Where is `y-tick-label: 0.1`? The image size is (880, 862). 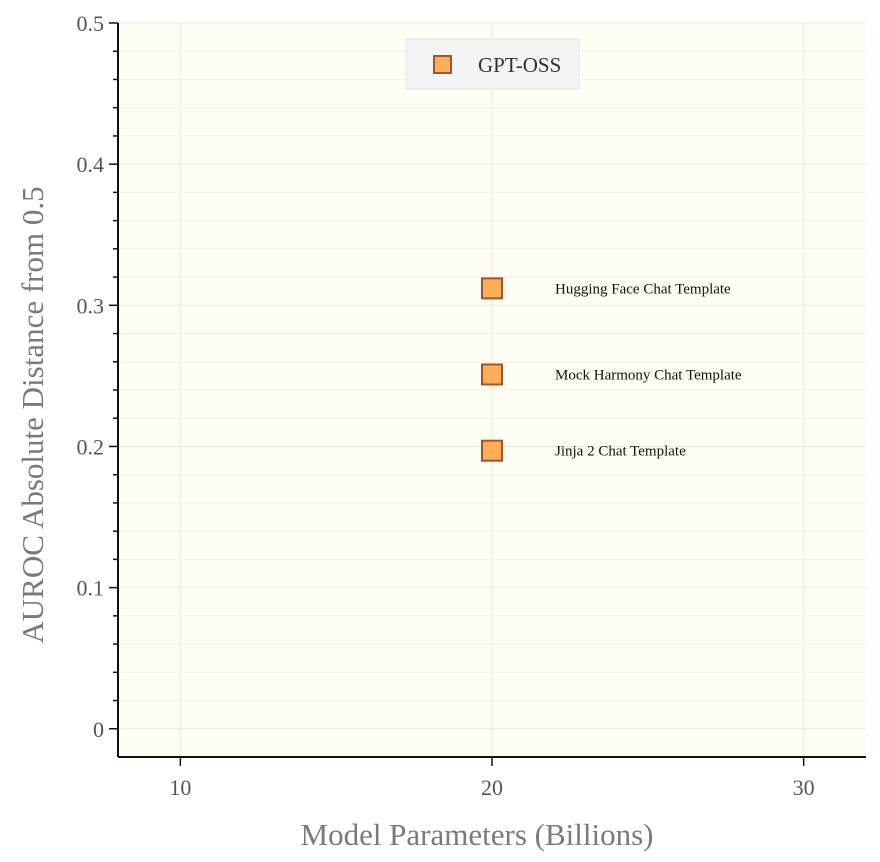 y-tick-label: 0.1 is located at coordinates (91, 588).